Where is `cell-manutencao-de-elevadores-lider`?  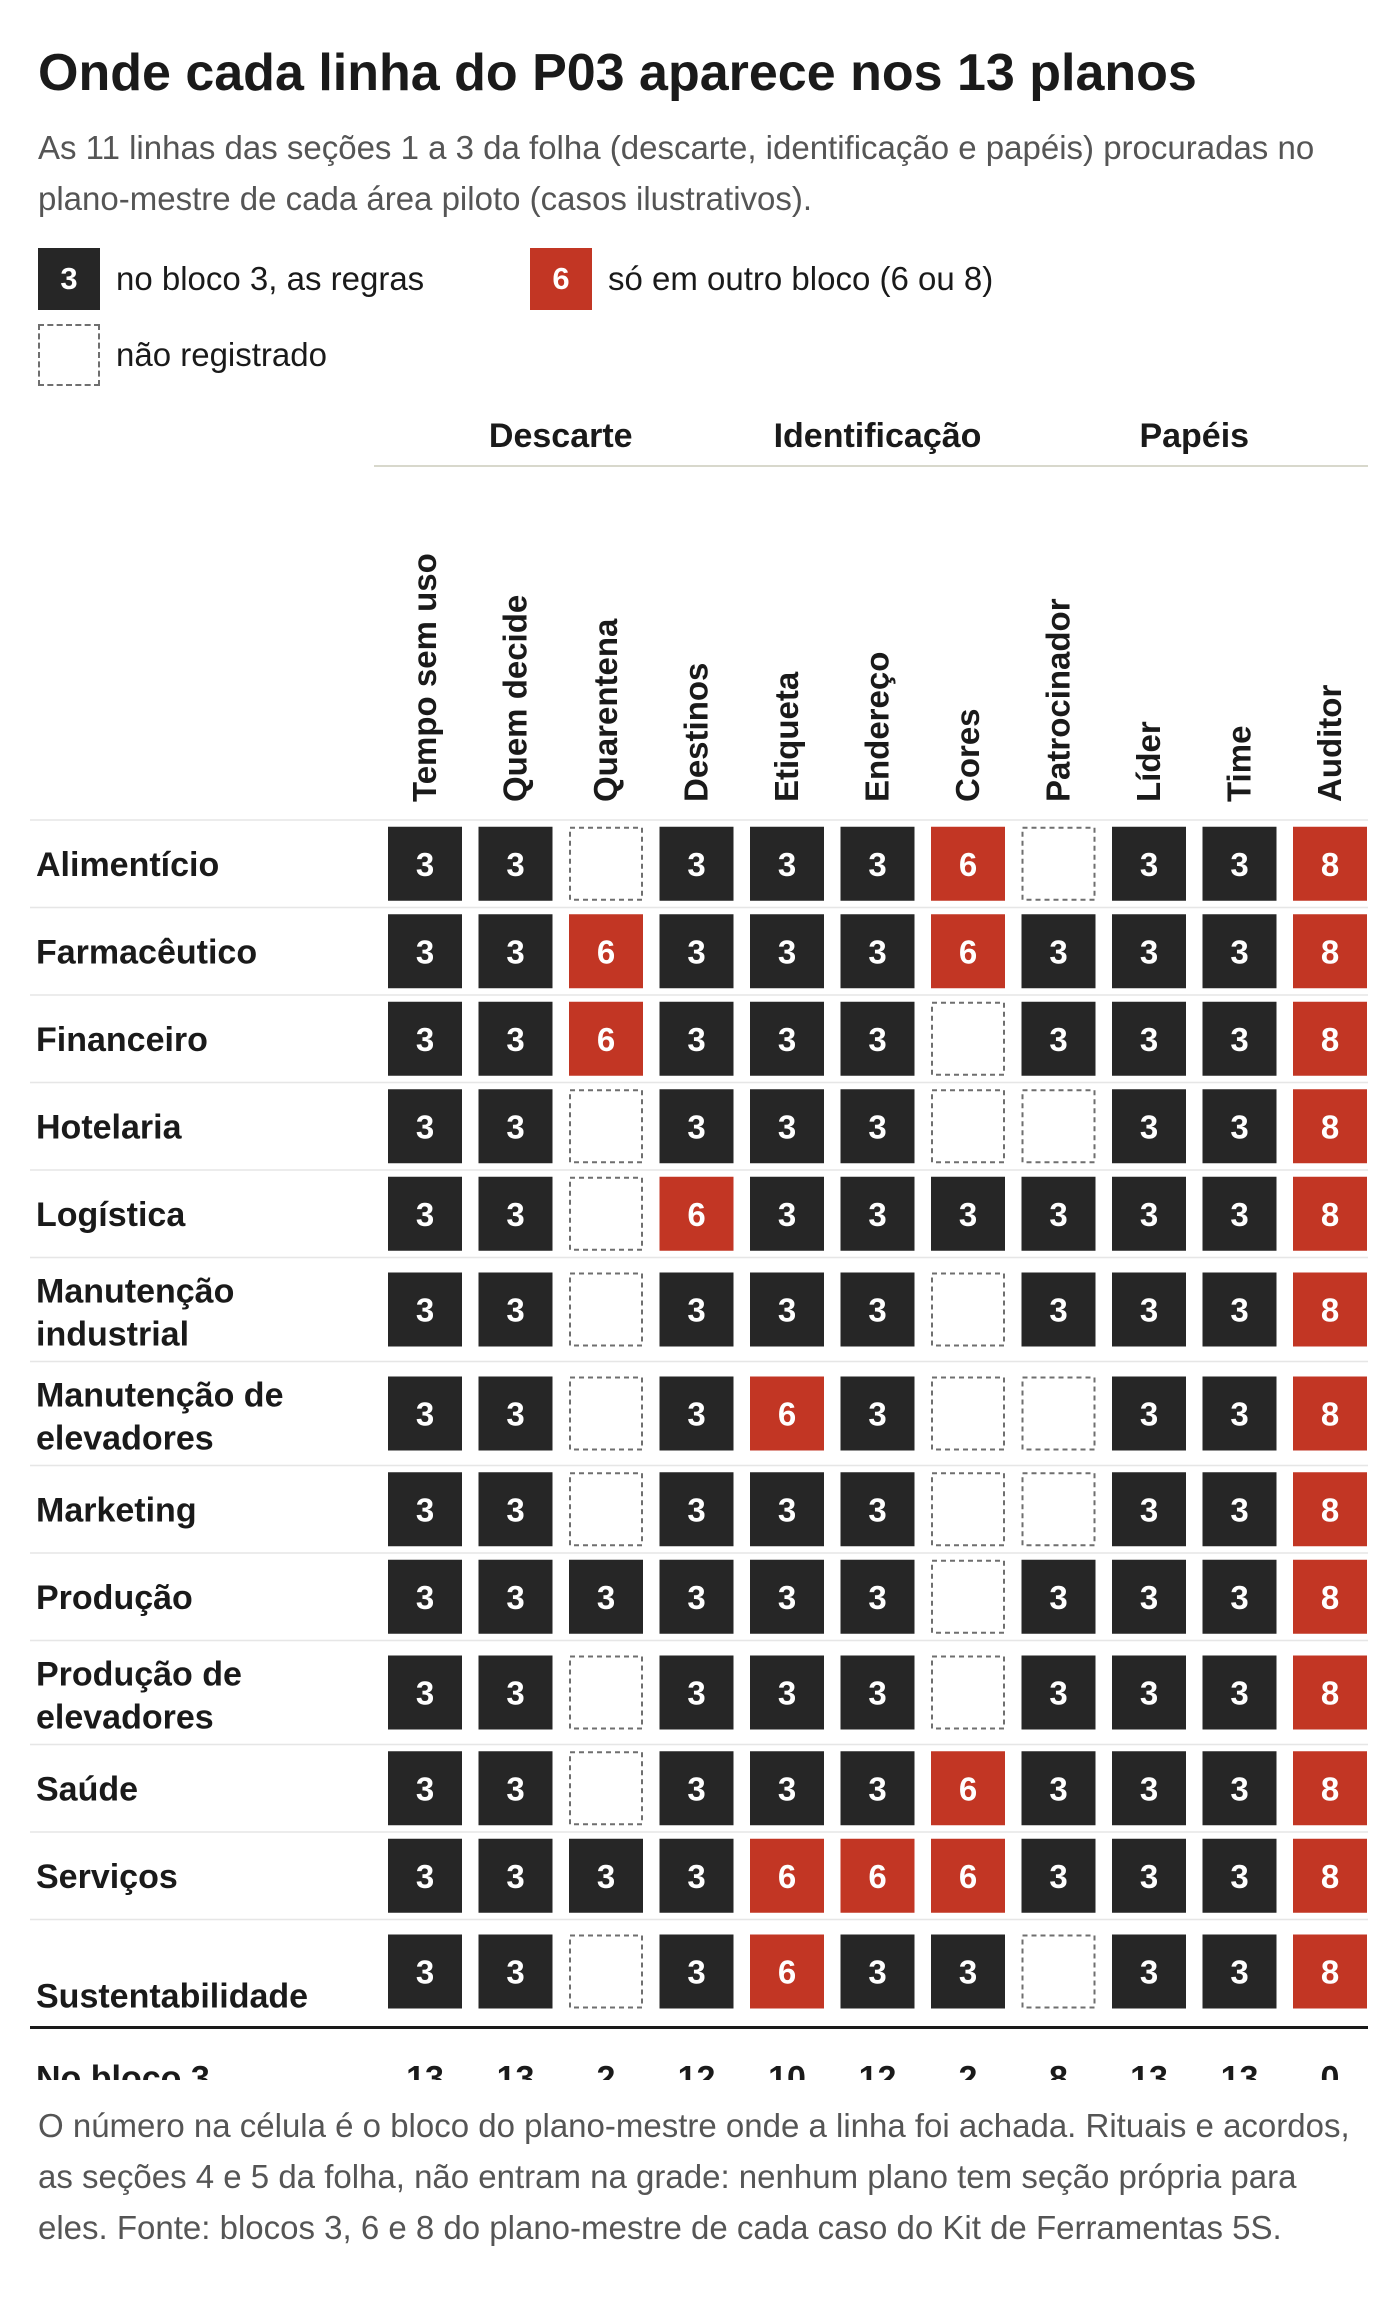 cell-manutencao-de-elevadores-lider is located at coordinates (1149, 1413).